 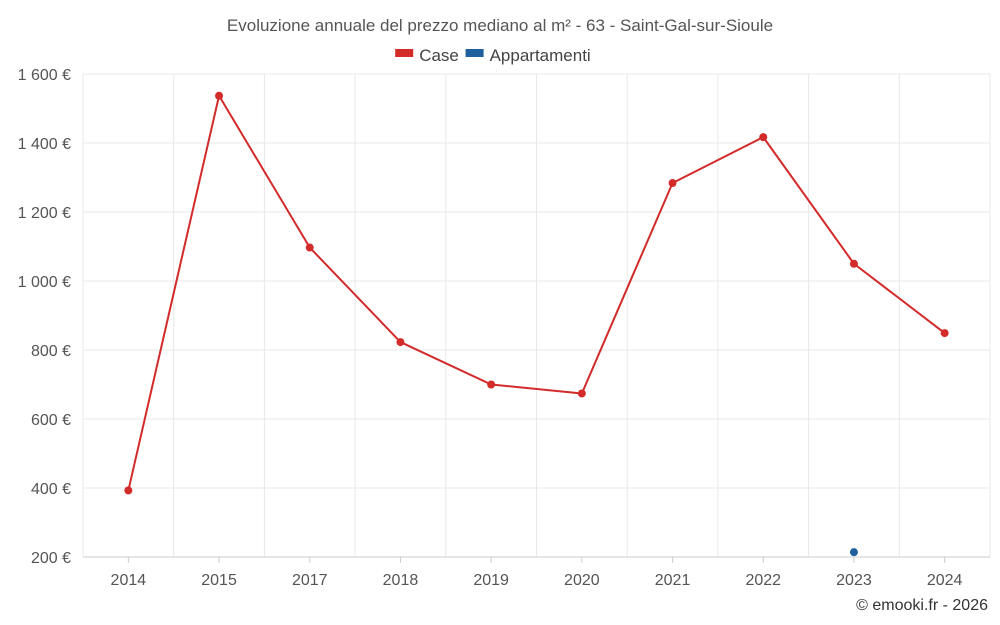 What do you see at coordinates (536, 572) in the screenshot?
I see `x-axis: 2014 2015 2017 2018 2019 2020 2021 2022 2023 2024` at bounding box center [536, 572].